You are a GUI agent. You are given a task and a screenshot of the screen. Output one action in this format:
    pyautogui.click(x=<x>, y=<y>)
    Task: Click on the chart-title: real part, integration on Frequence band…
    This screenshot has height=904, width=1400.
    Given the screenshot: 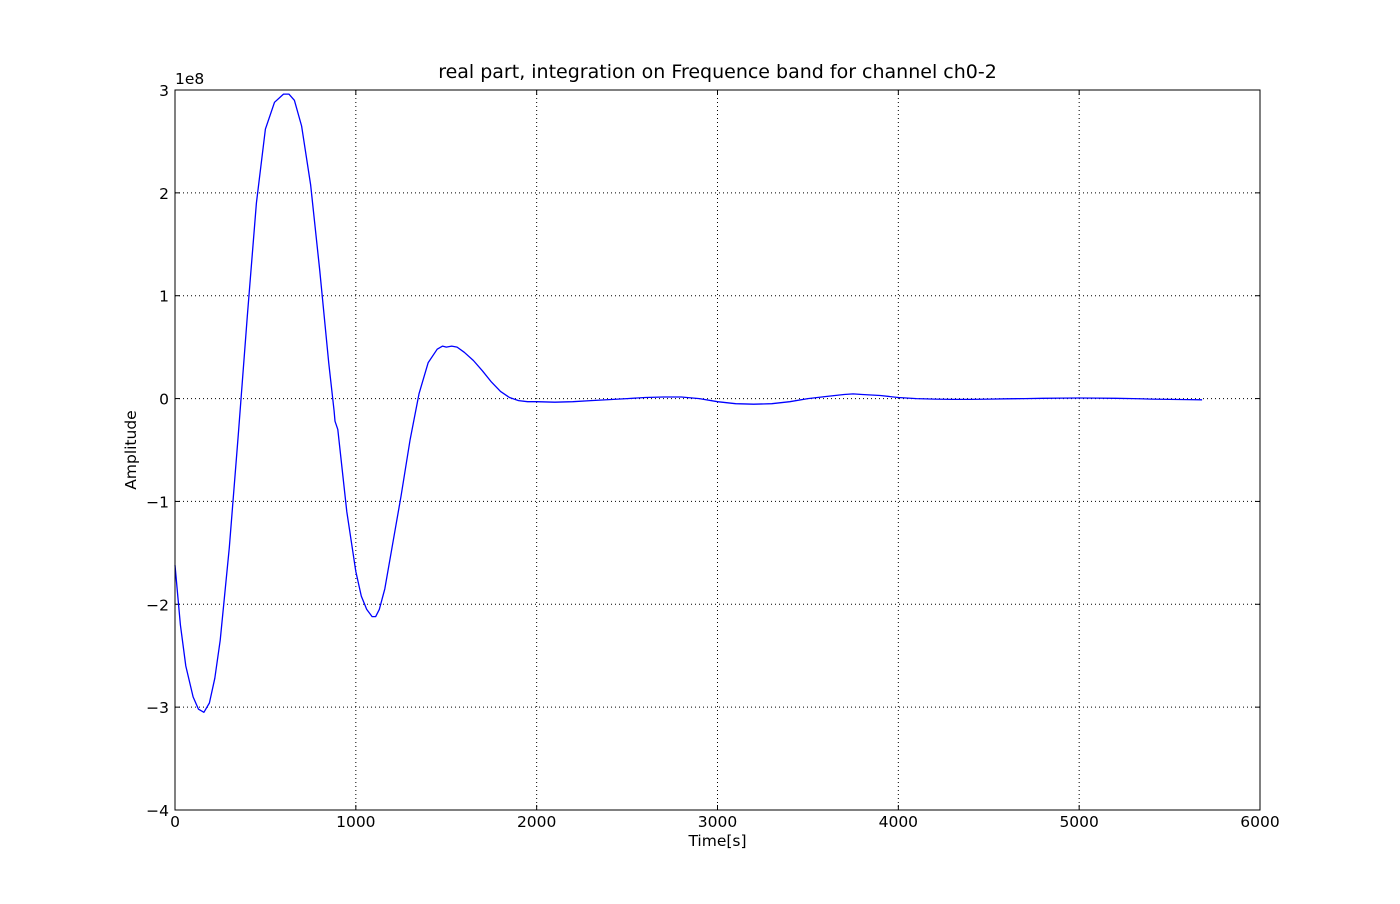 What is the action you would take?
    pyautogui.click(x=717, y=72)
    